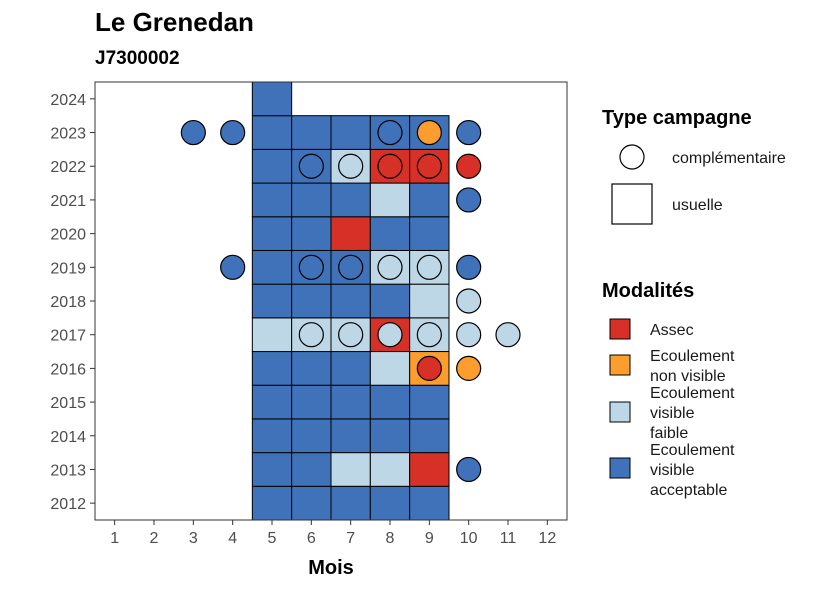 This screenshot has width=826, height=590. What do you see at coordinates (632, 204) in the screenshot?
I see `legend-key-usuelle` at bounding box center [632, 204].